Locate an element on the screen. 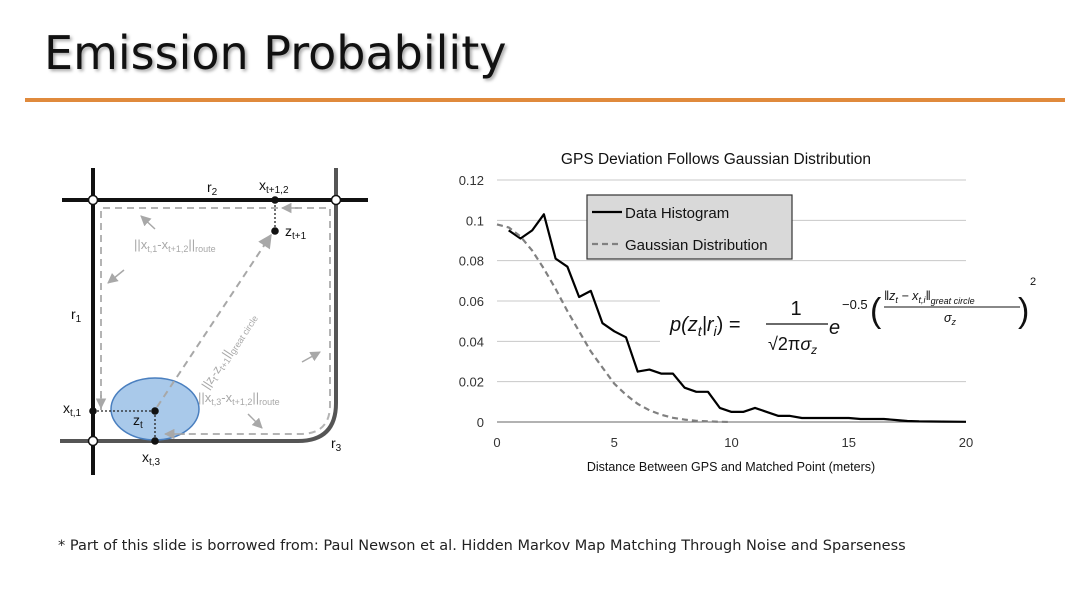 The width and height of the screenshot is (1080, 607). gps-point-zt is located at coordinates (155, 411).